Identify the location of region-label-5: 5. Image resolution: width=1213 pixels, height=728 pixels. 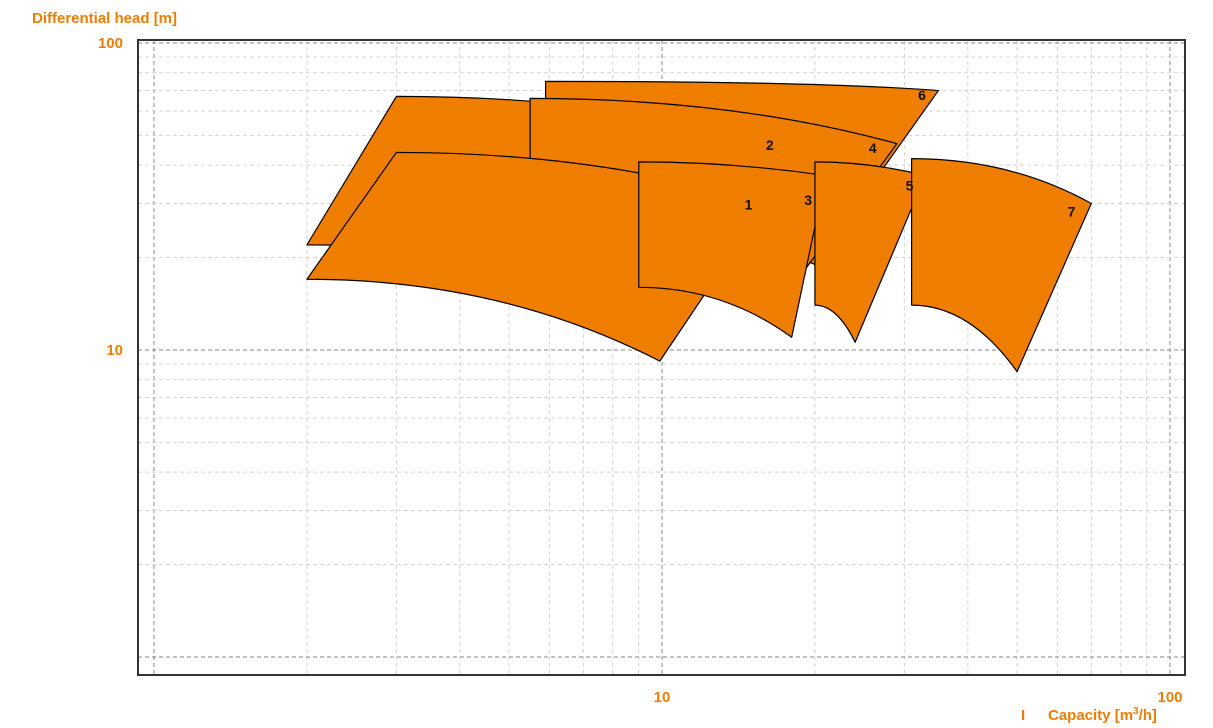
(910, 186).